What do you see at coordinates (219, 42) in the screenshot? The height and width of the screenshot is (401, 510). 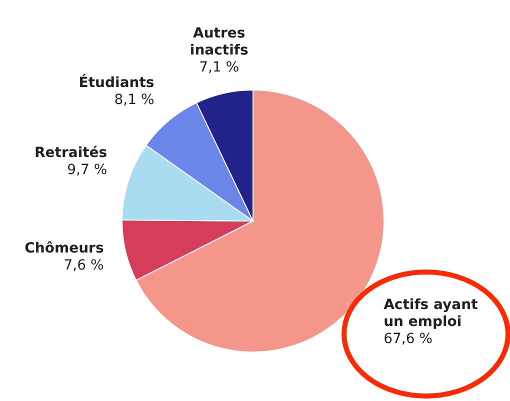 I see `slice-label: Autres inactifs` at bounding box center [219, 42].